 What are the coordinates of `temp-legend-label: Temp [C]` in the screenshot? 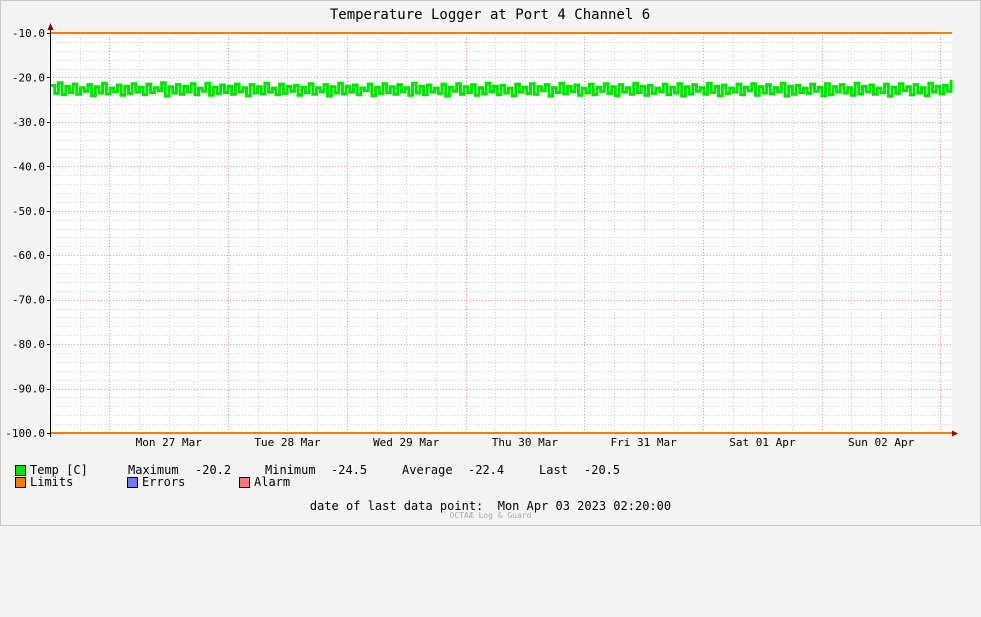 It's located at (59, 470).